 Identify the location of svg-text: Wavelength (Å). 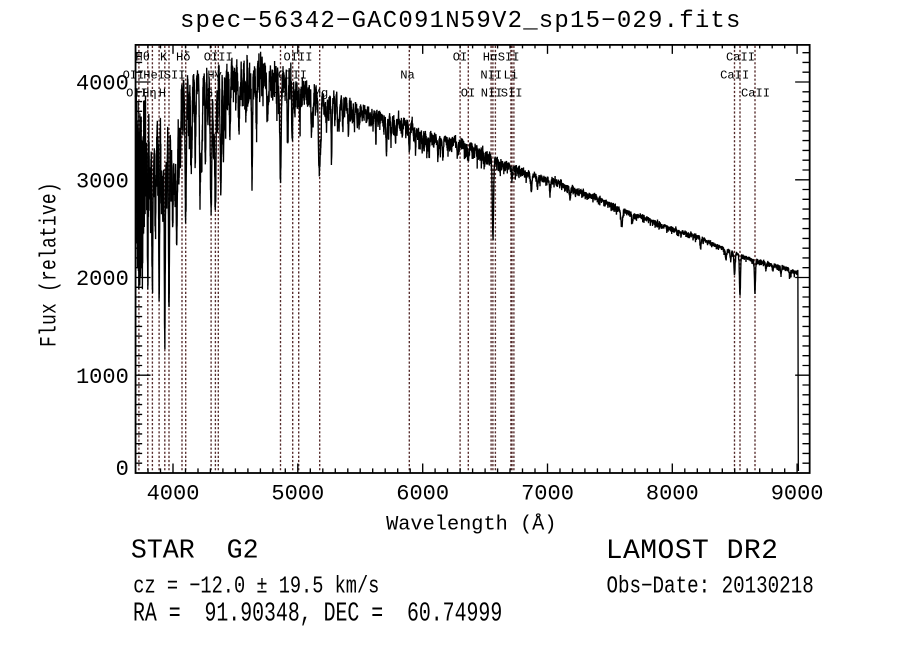
(471, 524).